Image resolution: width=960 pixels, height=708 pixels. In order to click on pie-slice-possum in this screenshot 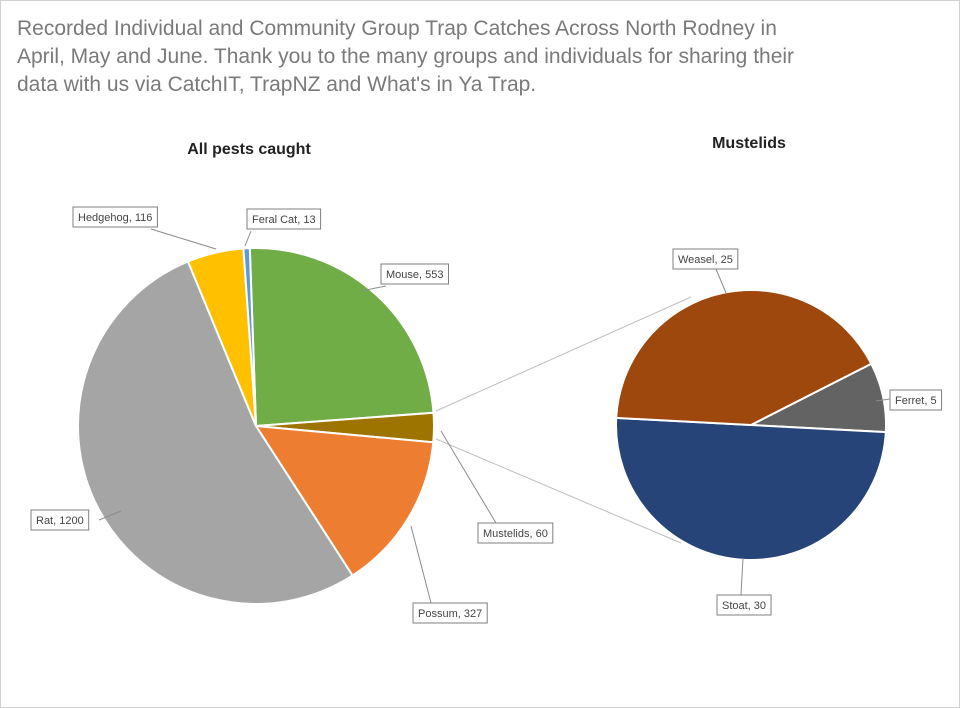, I will do `click(344, 500)`.